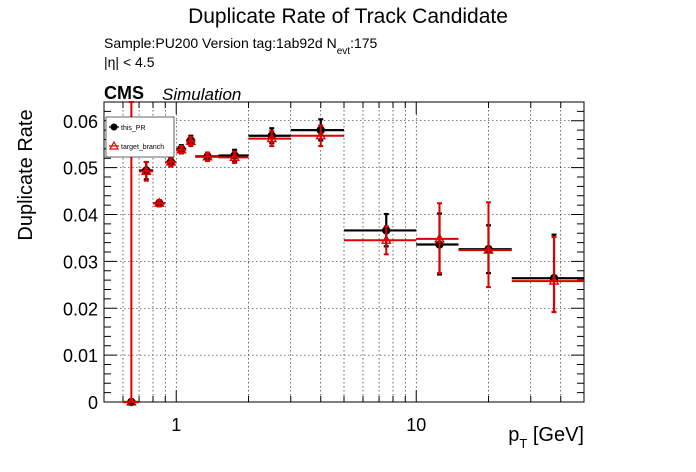 The image size is (696, 472). I want to click on x-tick-label: 1, so click(176, 425).